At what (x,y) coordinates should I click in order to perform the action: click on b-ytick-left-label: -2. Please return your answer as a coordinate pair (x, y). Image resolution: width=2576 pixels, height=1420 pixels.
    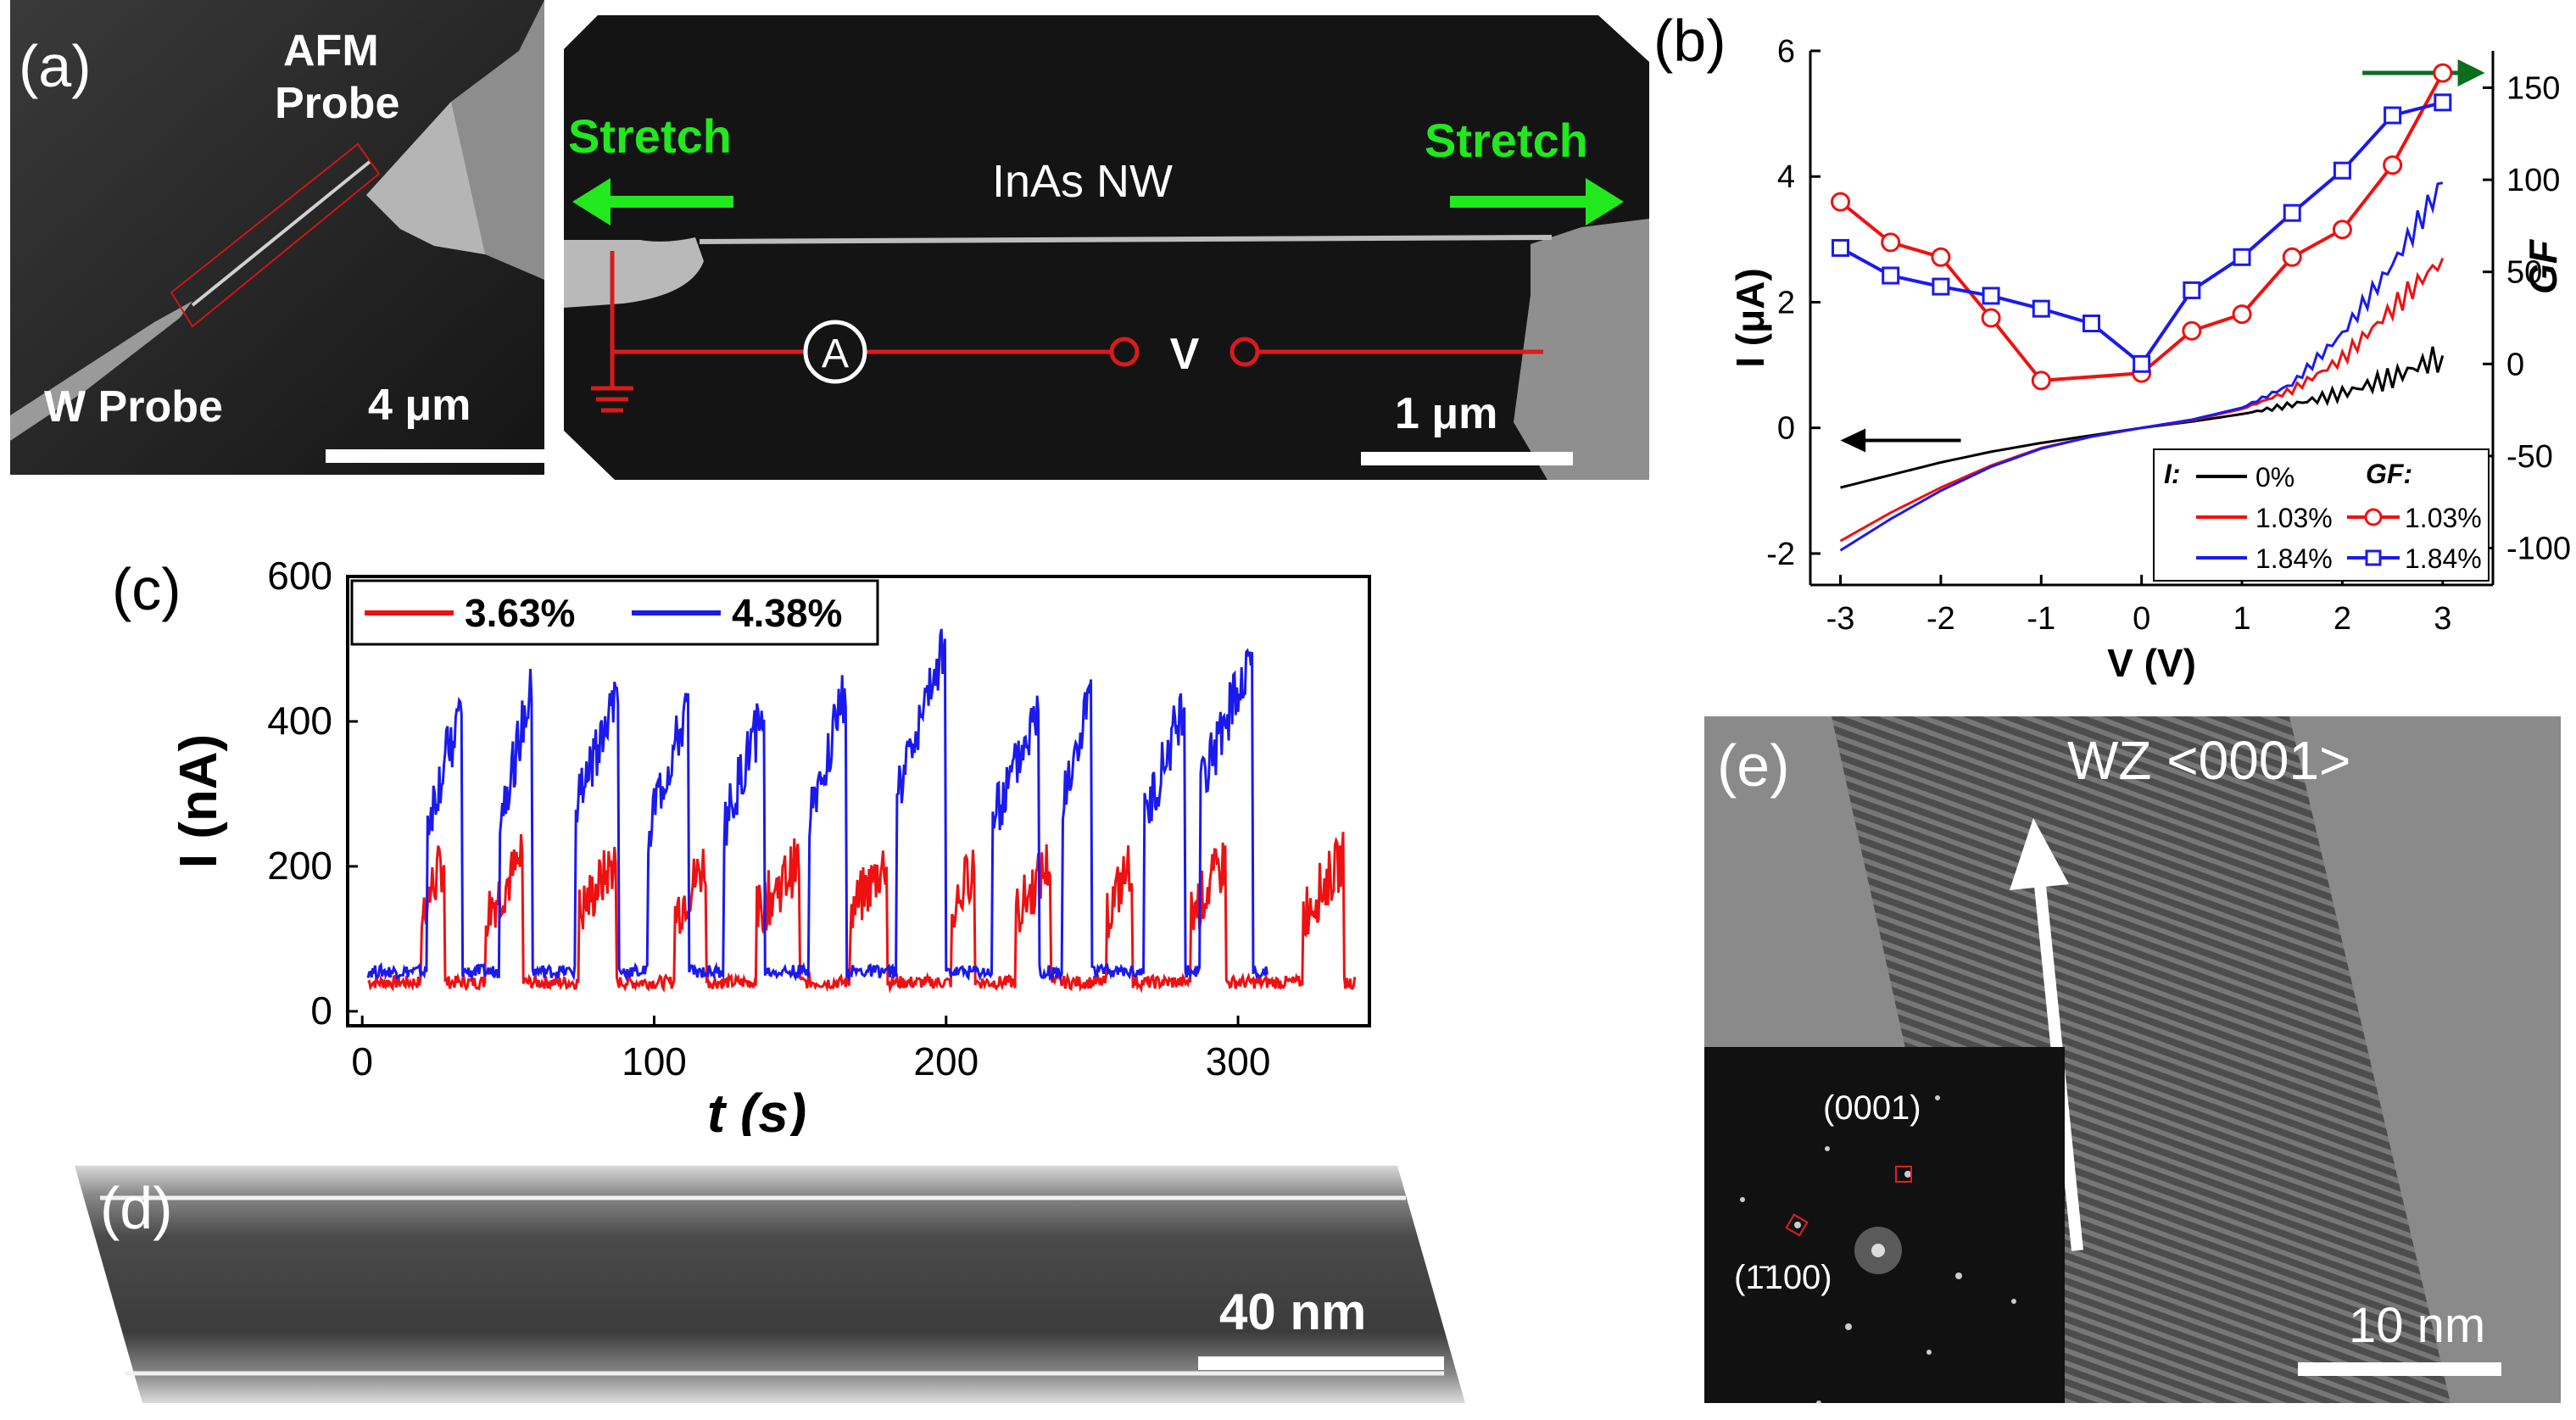
    Looking at the image, I should click on (1780, 554).